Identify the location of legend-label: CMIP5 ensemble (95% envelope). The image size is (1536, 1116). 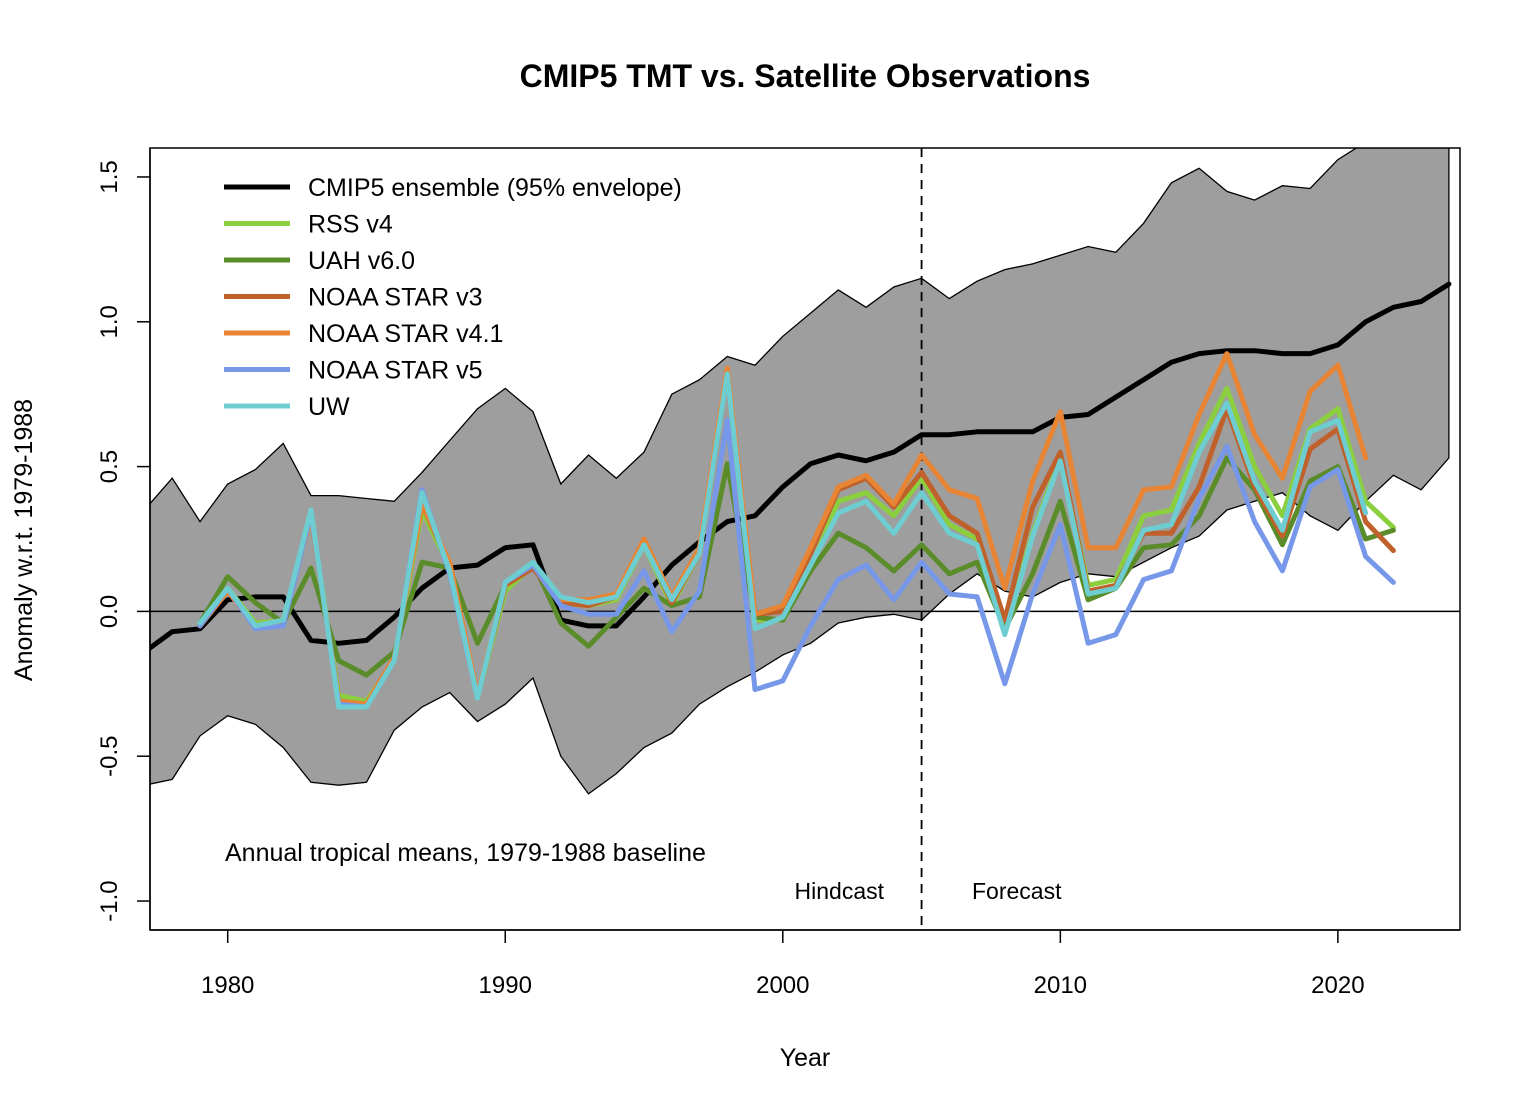
(495, 188).